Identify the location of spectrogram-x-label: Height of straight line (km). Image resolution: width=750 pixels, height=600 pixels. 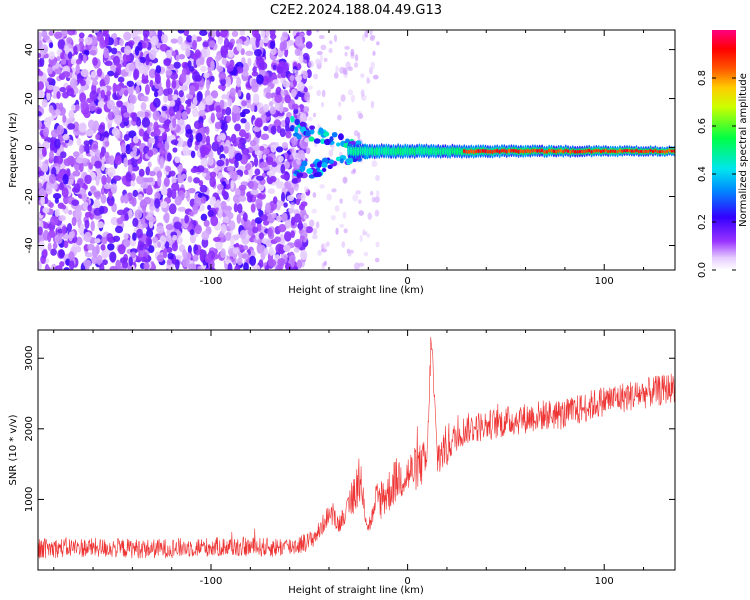
(356, 290).